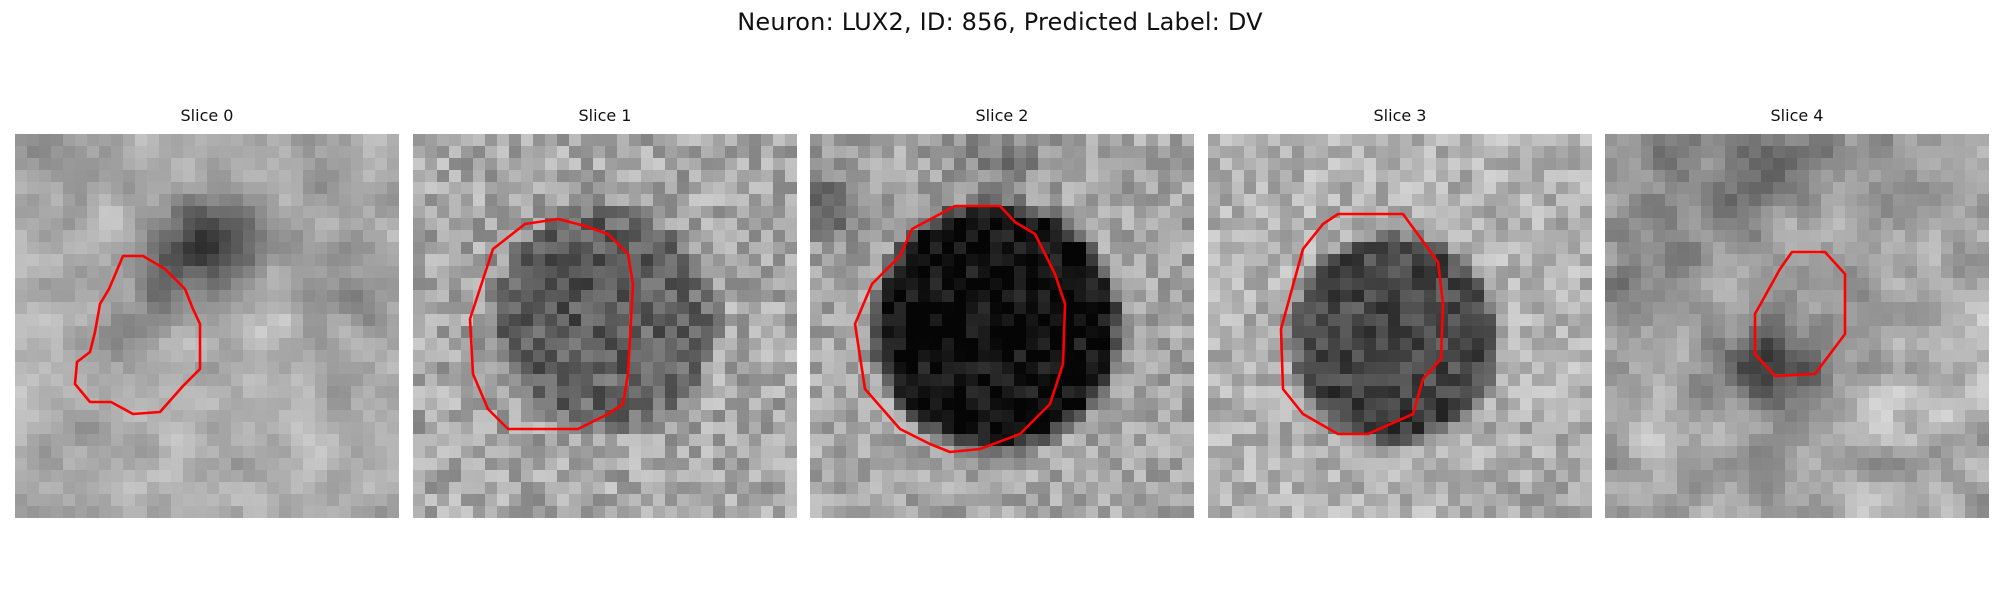 The width and height of the screenshot is (2000, 600). What do you see at coordinates (207, 115) in the screenshot?
I see `slice-title-0: Slice 0` at bounding box center [207, 115].